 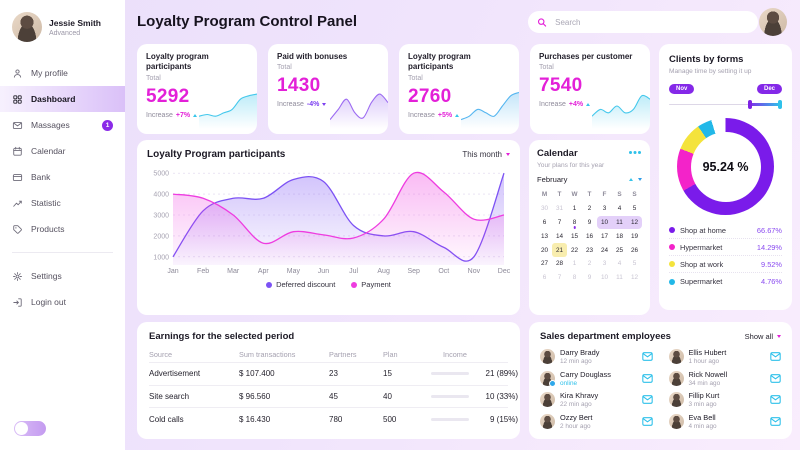 What do you see at coordinates (62, 99) in the screenshot?
I see `sidebar-item-dashboard: Dashboard` at bounding box center [62, 99].